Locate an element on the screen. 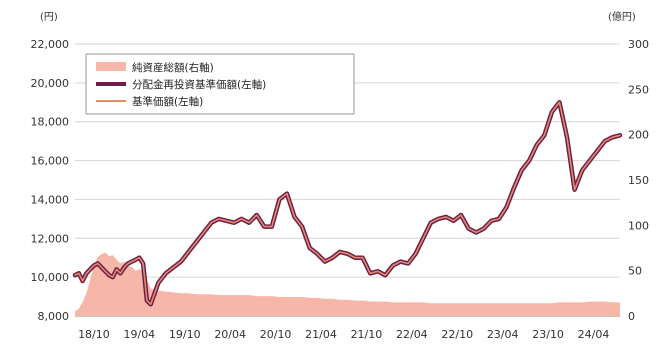 Image resolution: width=667 pixels, height=350 pixels. x-axis-tick-label: 23/10 is located at coordinates (548, 334).